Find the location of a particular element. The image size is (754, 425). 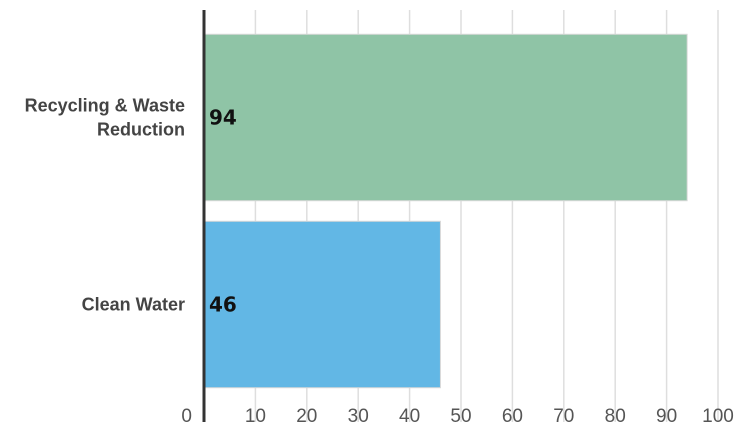

category-label: Recycling & Waste is located at coordinates (105, 106).